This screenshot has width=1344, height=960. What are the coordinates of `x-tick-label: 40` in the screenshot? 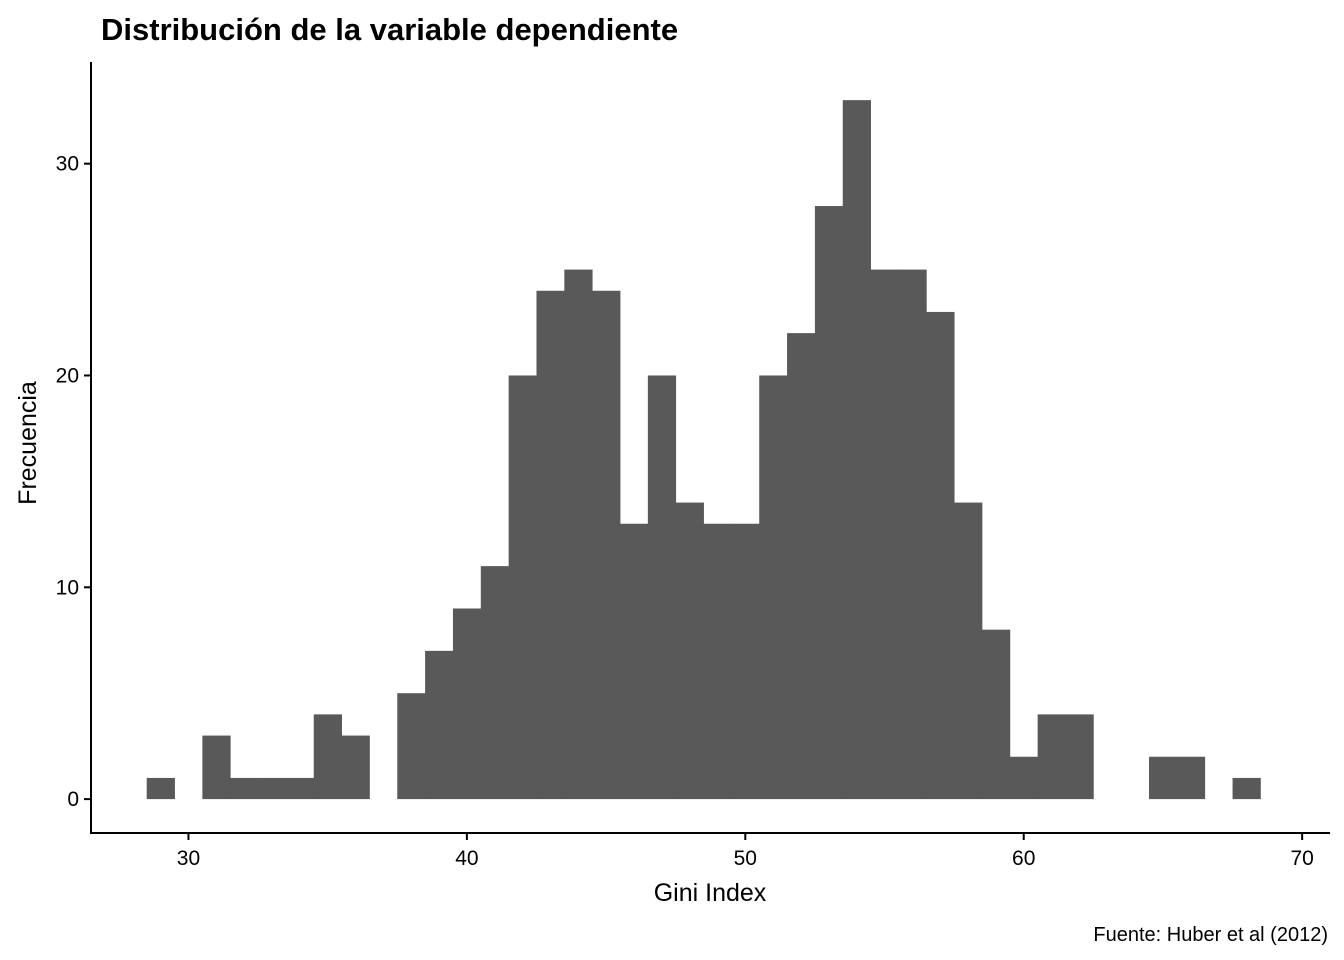 It's located at (466, 858).